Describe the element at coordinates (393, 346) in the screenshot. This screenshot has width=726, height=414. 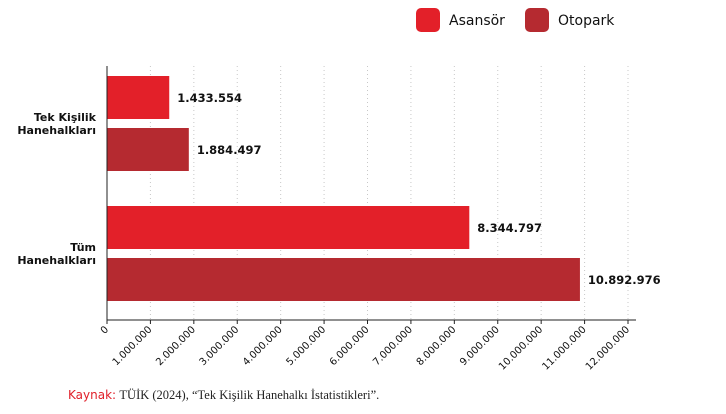
I see `x-tick-label: 7.000.000` at that location.